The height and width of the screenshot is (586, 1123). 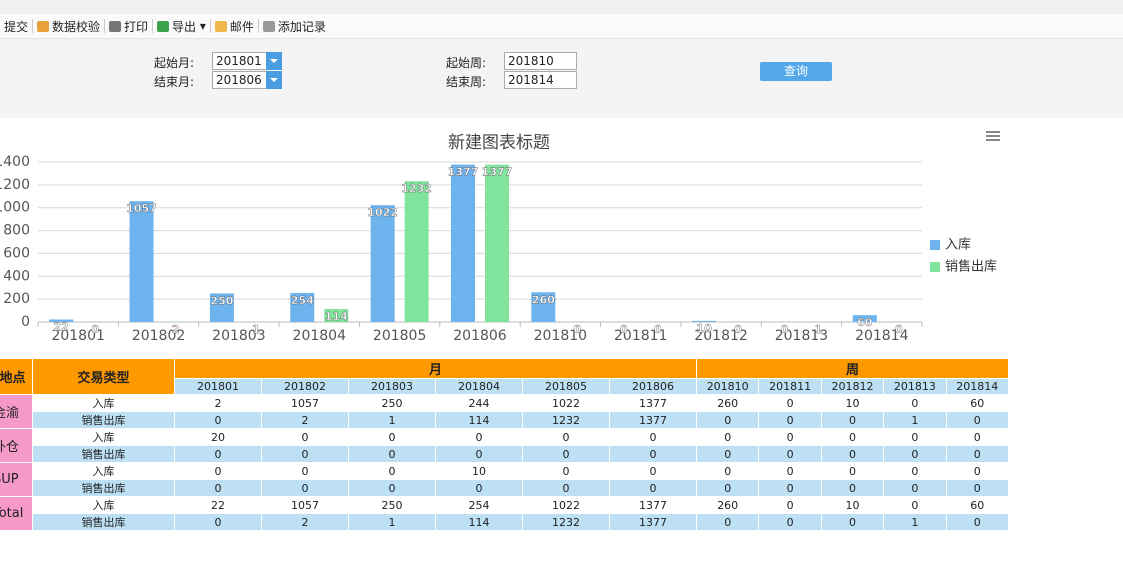 I want to click on bookmarks-bar, so click(x=561, y=7).